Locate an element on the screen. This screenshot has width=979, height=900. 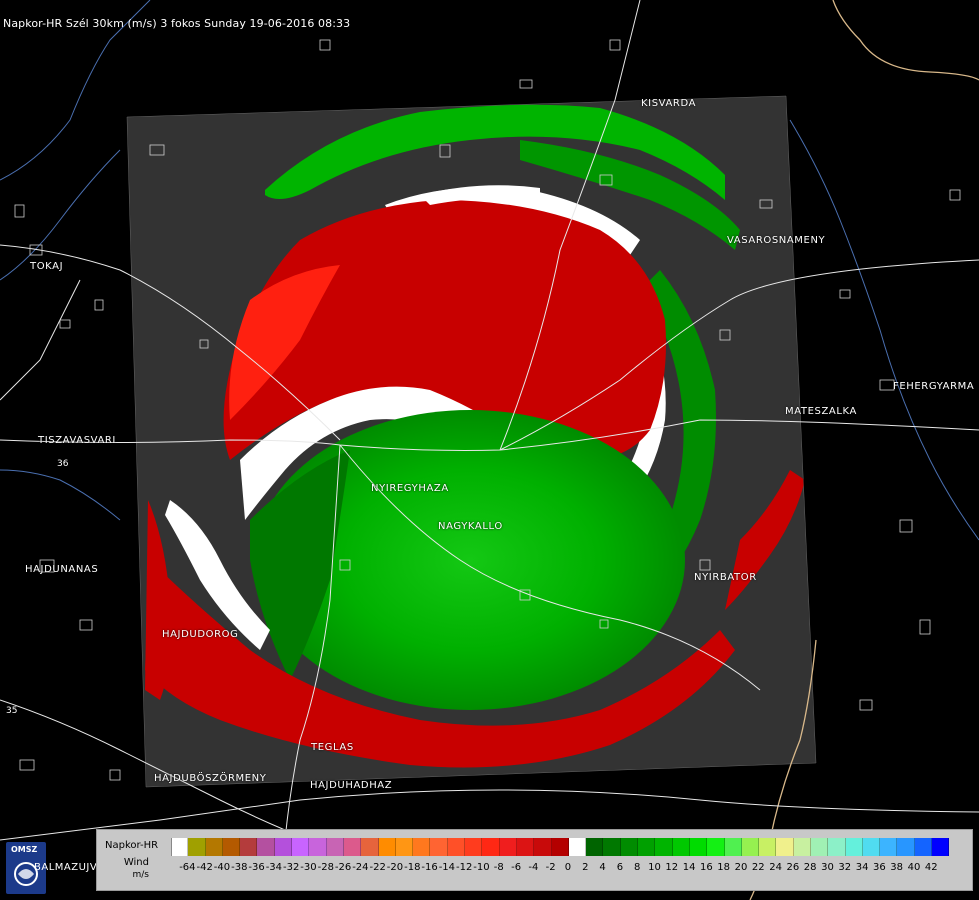
echo-red-southeast is located at coordinates (765, 540).